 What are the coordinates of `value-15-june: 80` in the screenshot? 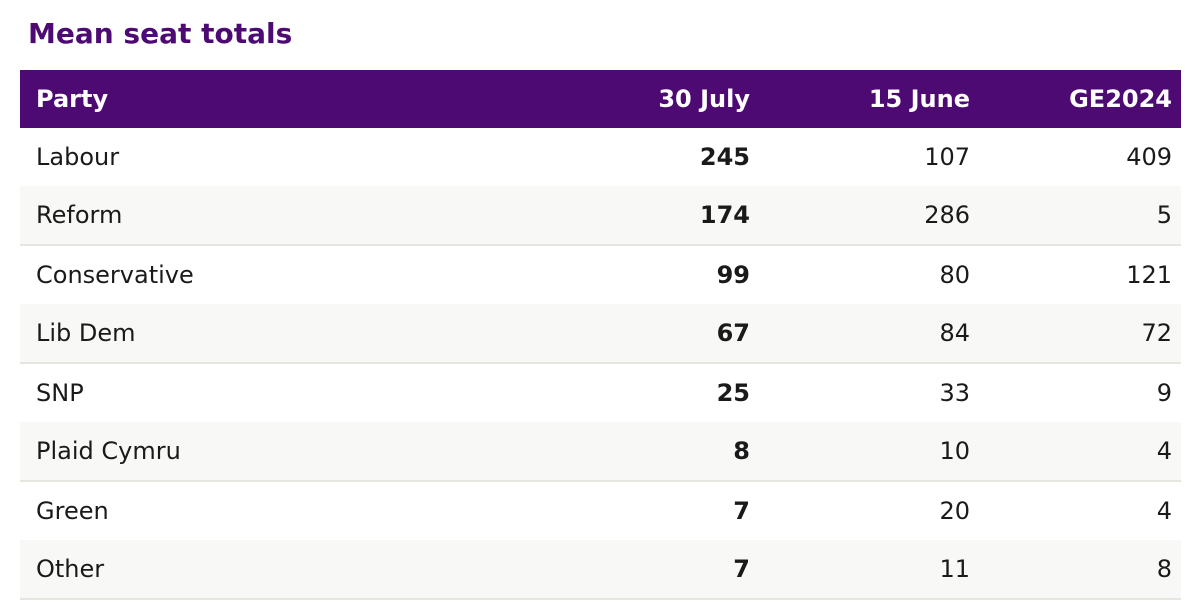 It's located at (954, 275).